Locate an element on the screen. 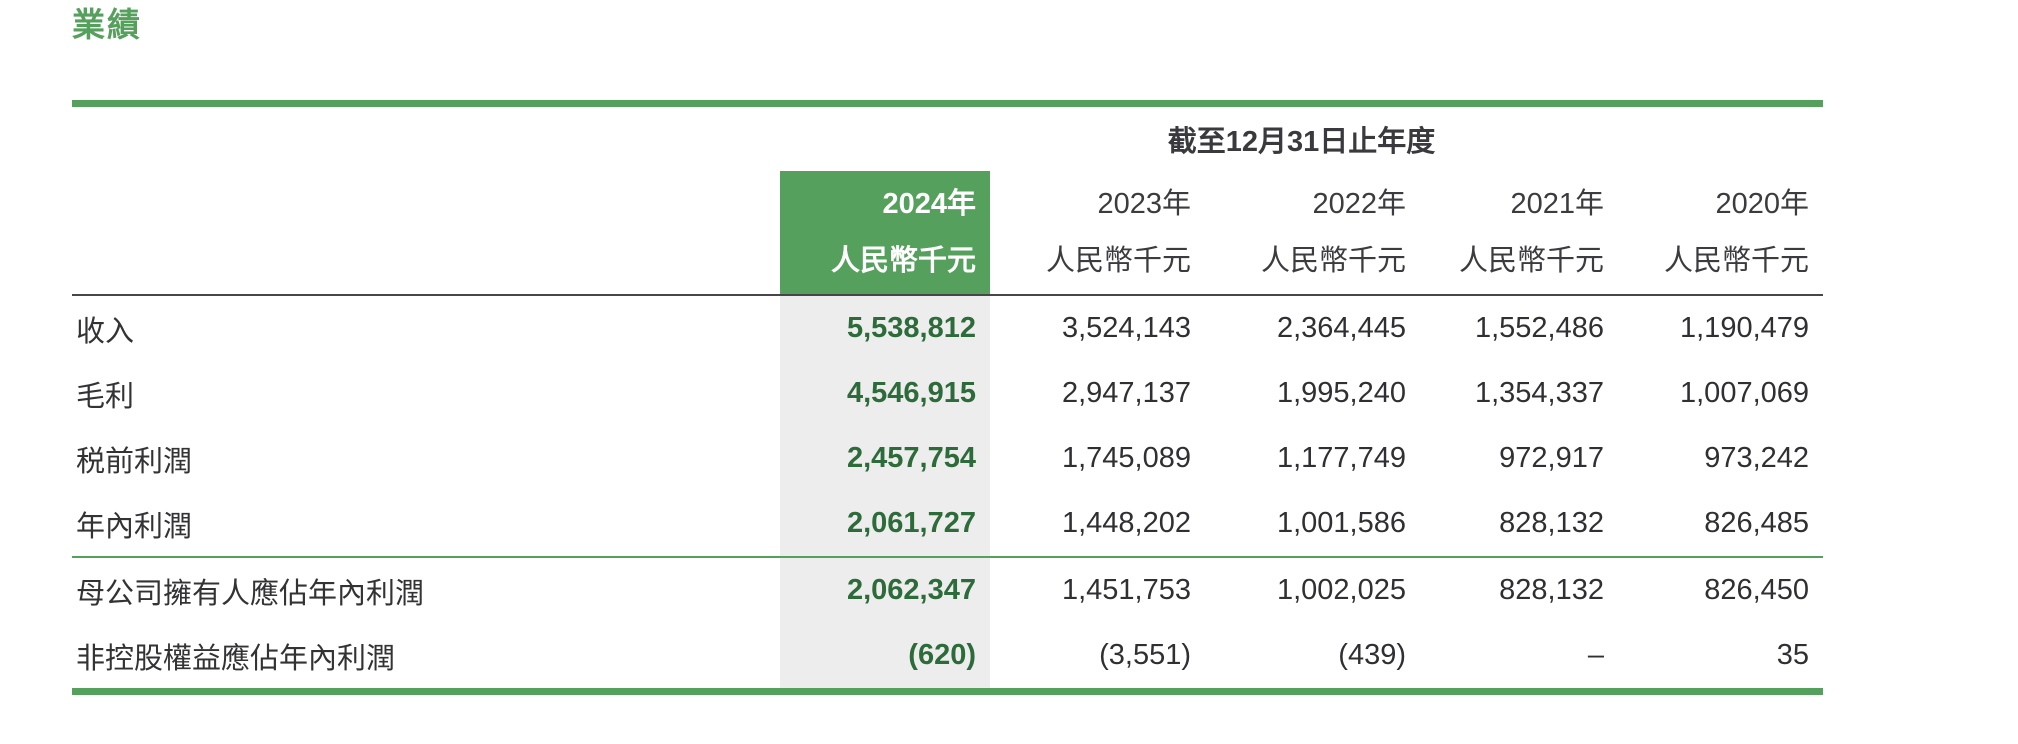  column-header-2020: 2020年 人民幣千元 is located at coordinates (1721, 233).